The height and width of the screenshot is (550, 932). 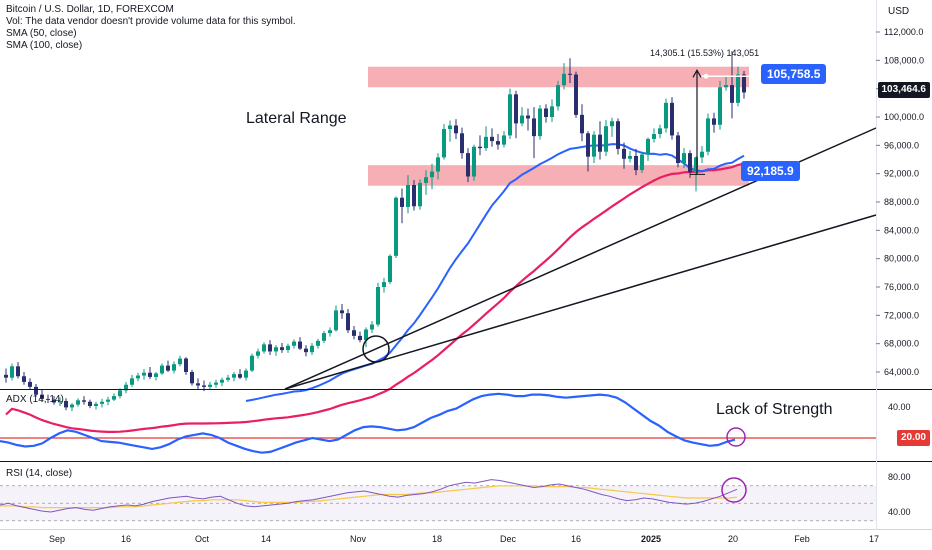 I want to click on rsi-ma-line, so click(x=369, y=497).